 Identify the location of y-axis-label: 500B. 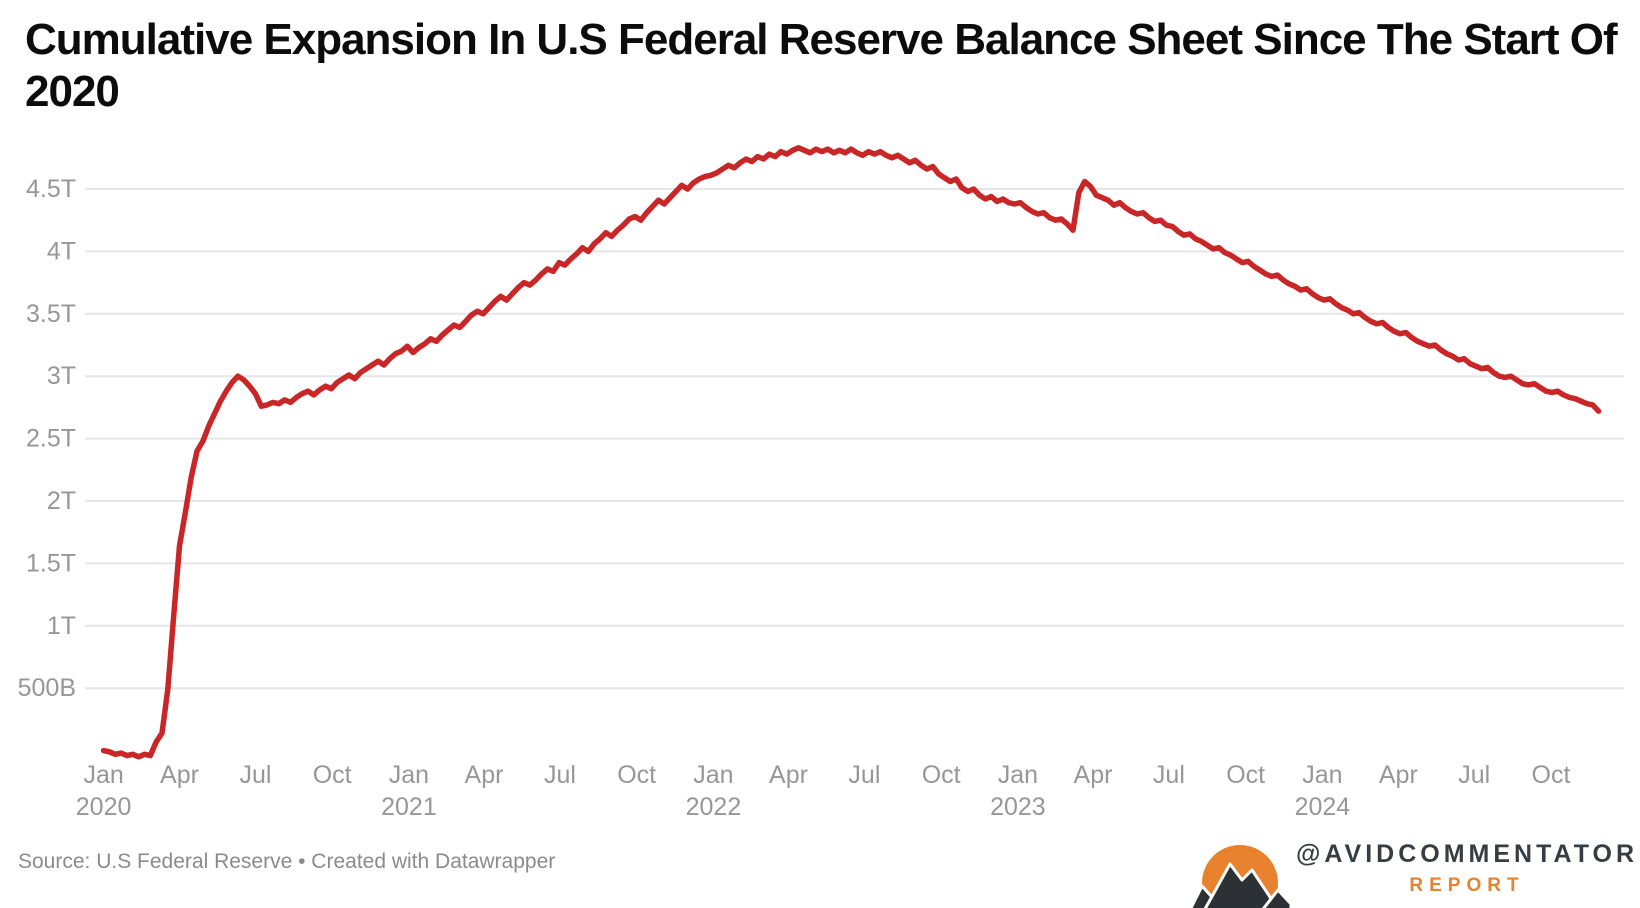
(47, 688).